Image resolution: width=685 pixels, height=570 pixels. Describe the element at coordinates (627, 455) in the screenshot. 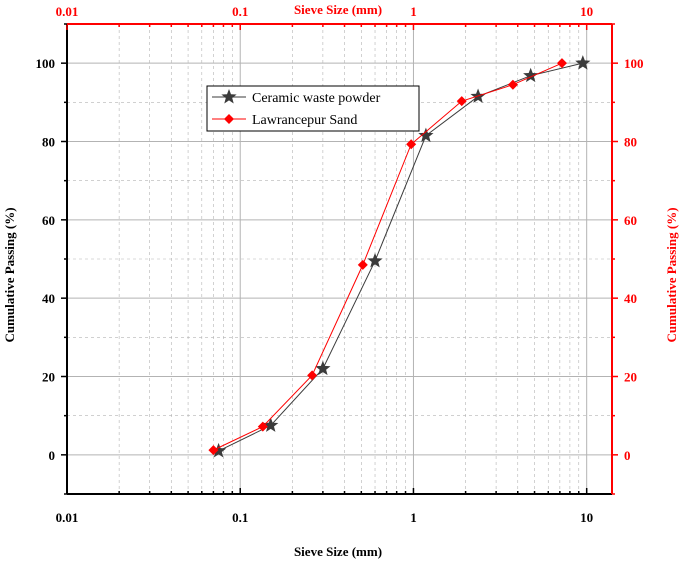

I see `y-tick-label-right: 0` at that location.